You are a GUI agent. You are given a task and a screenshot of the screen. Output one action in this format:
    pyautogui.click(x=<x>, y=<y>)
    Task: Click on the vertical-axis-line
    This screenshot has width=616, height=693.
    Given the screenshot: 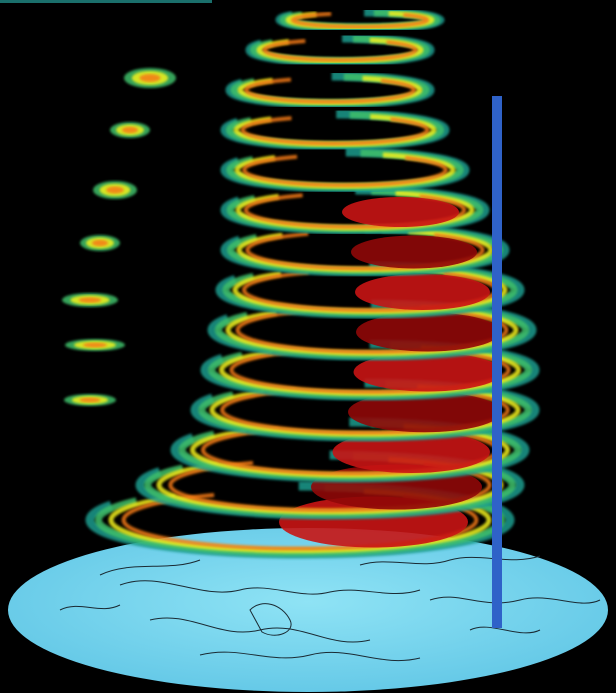 What is the action you would take?
    pyautogui.click(x=497, y=362)
    